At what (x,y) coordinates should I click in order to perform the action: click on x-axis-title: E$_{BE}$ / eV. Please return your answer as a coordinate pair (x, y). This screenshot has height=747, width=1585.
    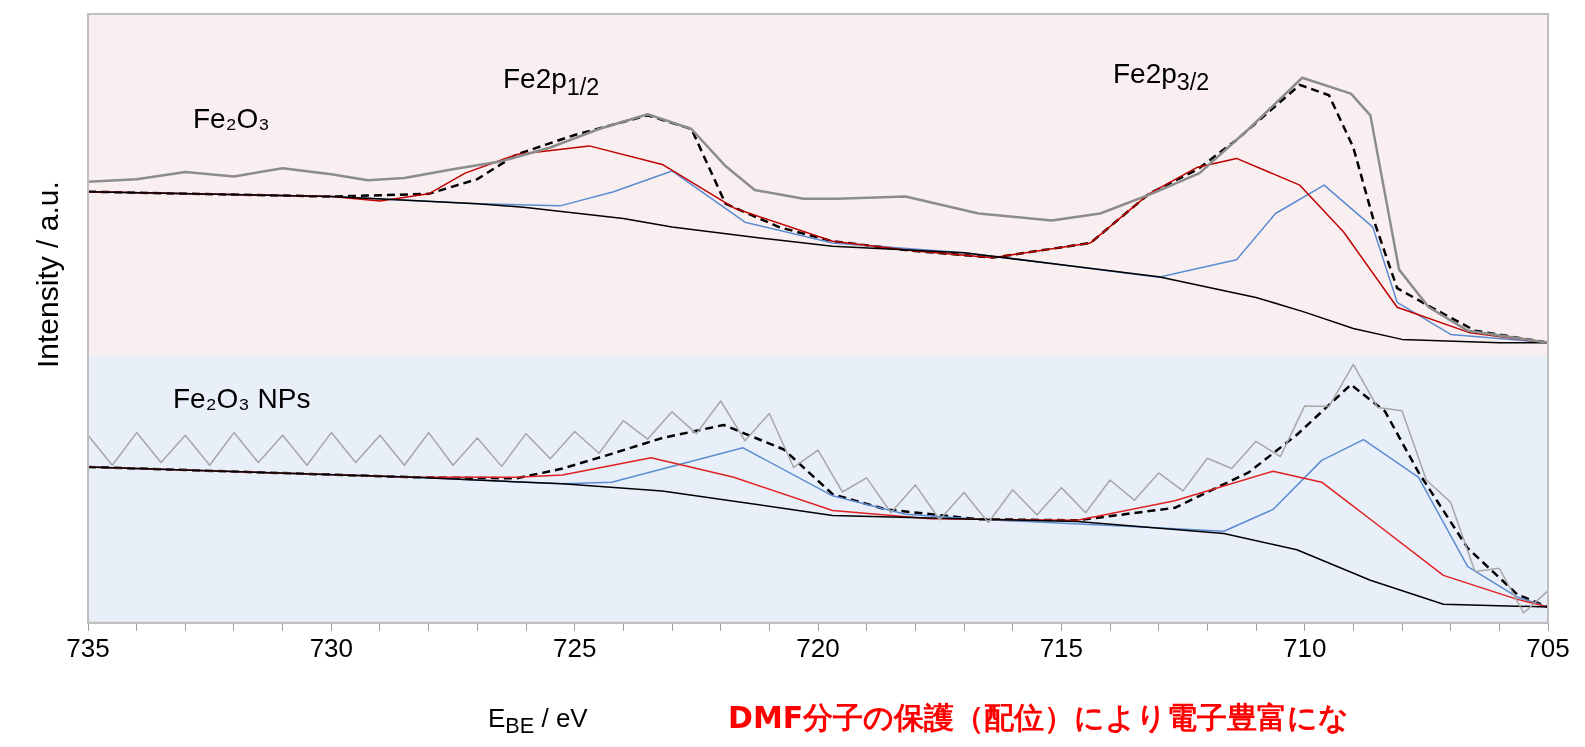
    Looking at the image, I should click on (538, 721).